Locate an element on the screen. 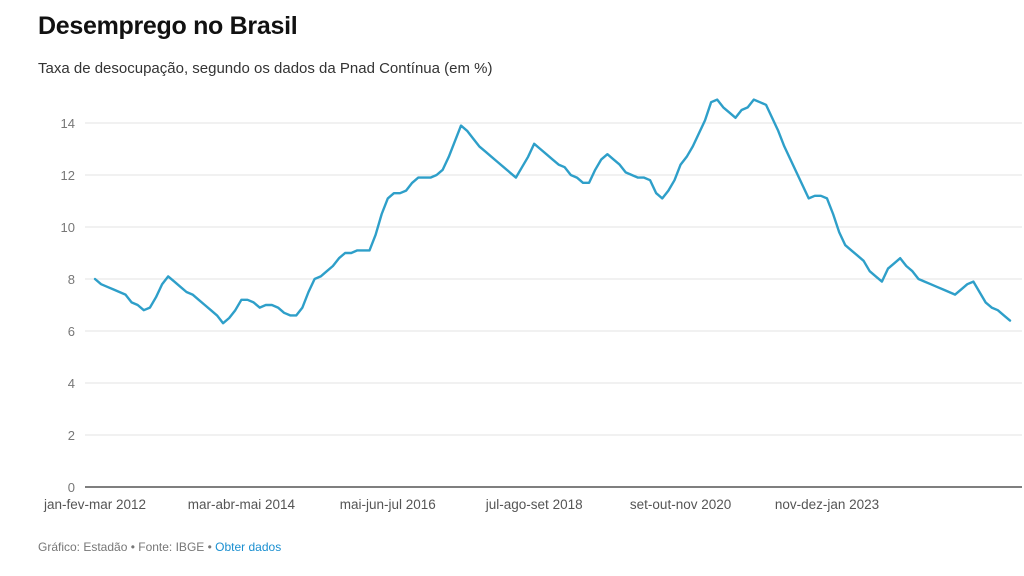 The height and width of the screenshot is (576, 1024). source-credit: Gráfico: Estadão • Fonte: IBGE • is located at coordinates (127, 547).